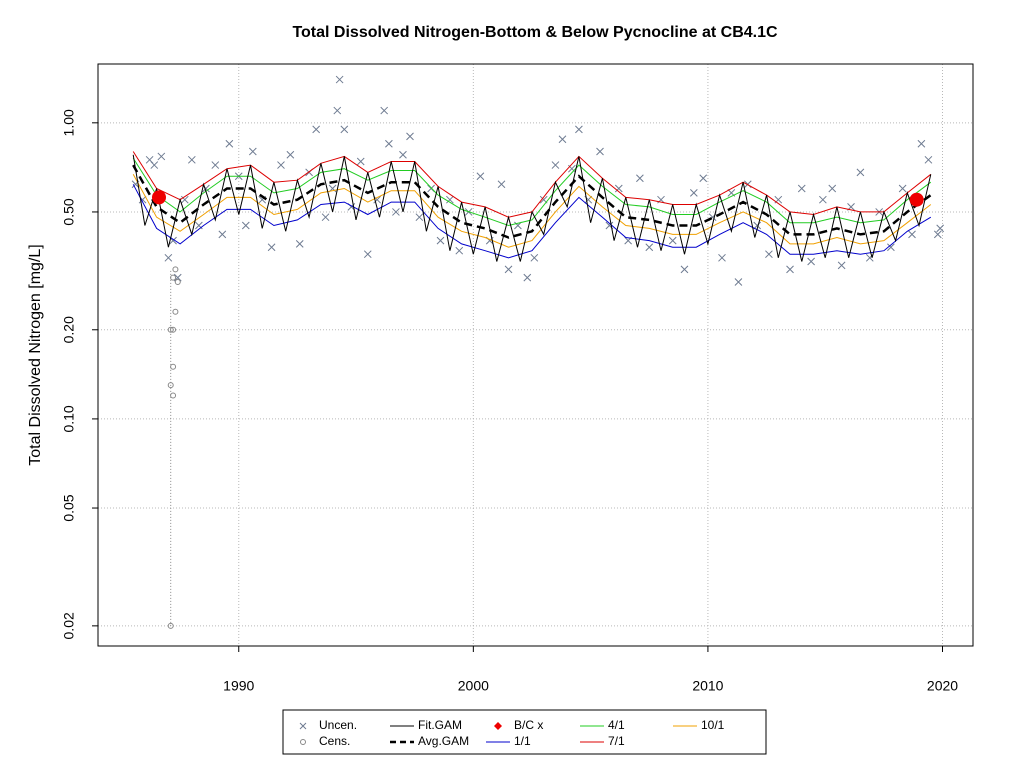 The image size is (1024, 768). What do you see at coordinates (334, 741) in the screenshot?
I see `legend-label: Cens.` at bounding box center [334, 741].